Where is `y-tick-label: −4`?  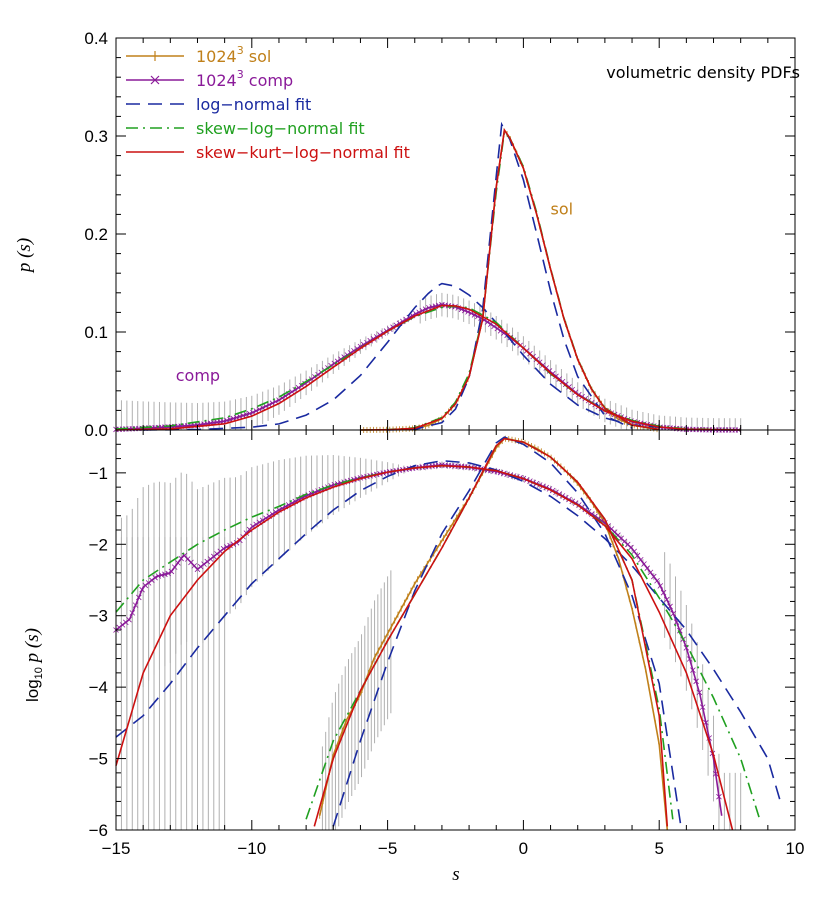
y-tick-label: −4 is located at coordinates (98, 687).